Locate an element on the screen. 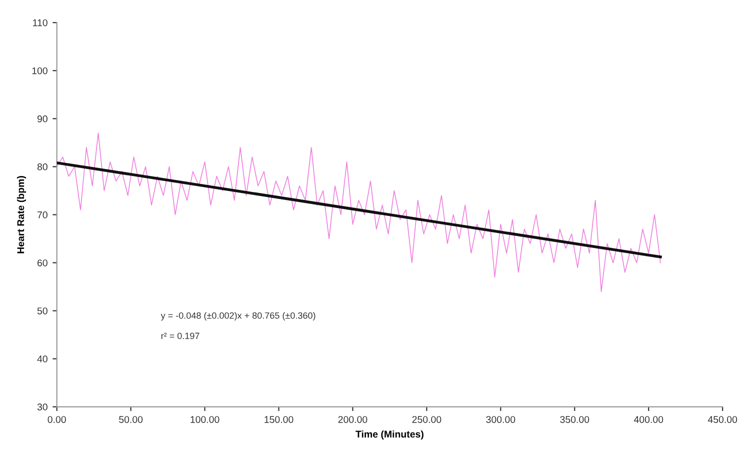 This screenshot has width=748, height=452. y-tick-label: 100 is located at coordinates (40, 70).